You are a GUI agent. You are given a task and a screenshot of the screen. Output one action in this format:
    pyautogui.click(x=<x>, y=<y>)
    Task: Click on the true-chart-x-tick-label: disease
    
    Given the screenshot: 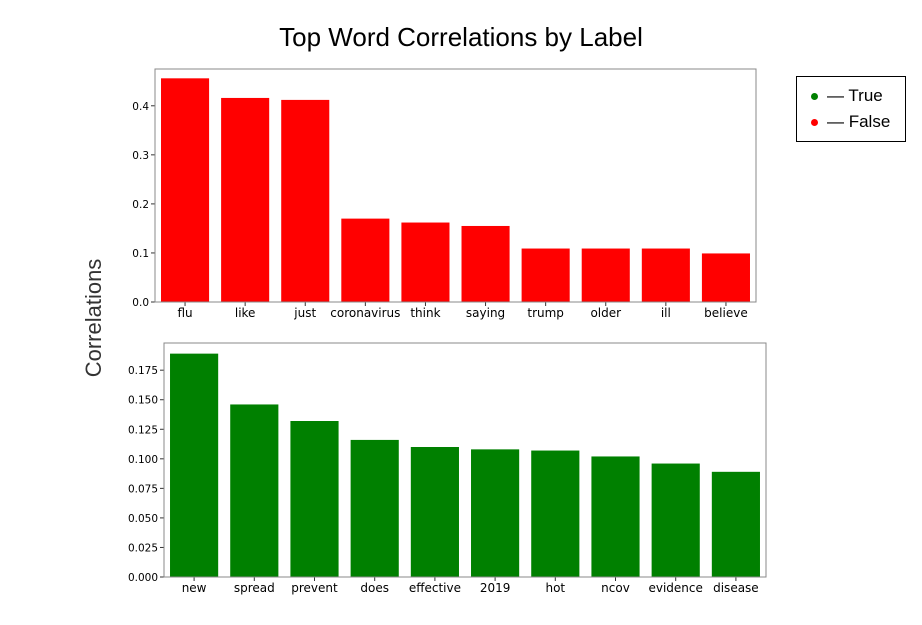 What is the action you would take?
    pyautogui.click(x=736, y=588)
    